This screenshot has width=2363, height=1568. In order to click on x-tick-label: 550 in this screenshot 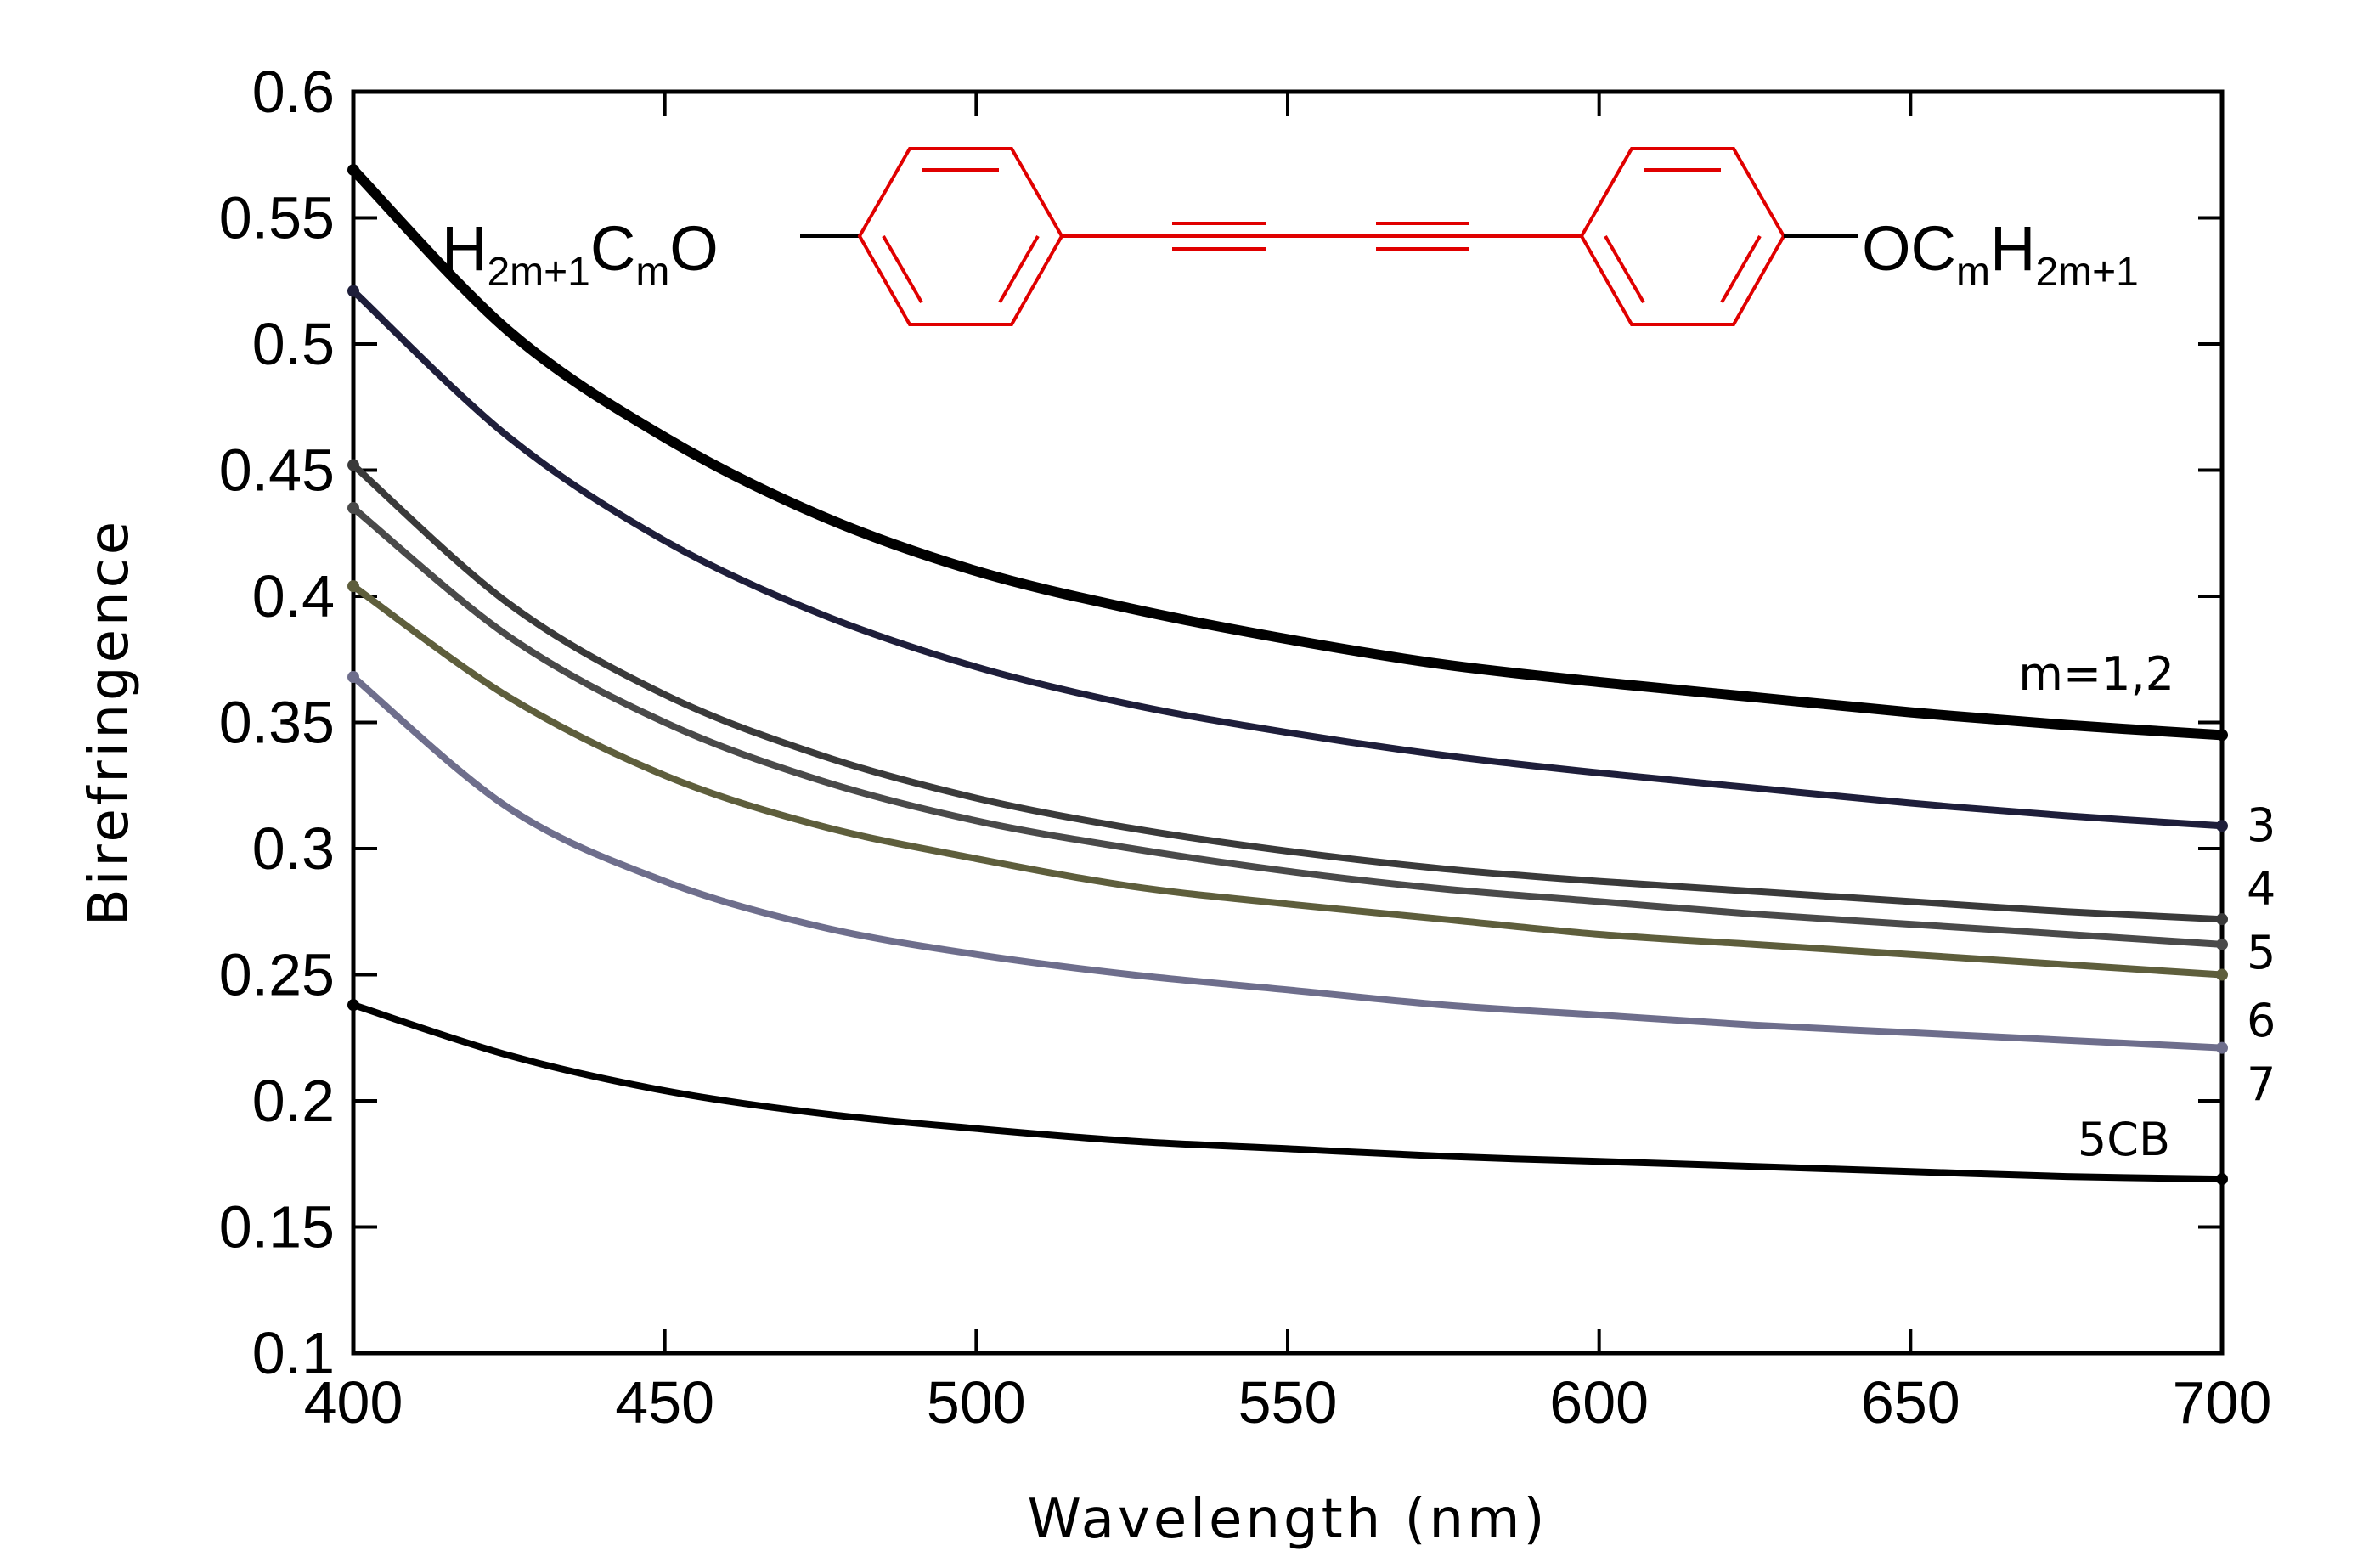, I will do `click(1288, 1402)`.